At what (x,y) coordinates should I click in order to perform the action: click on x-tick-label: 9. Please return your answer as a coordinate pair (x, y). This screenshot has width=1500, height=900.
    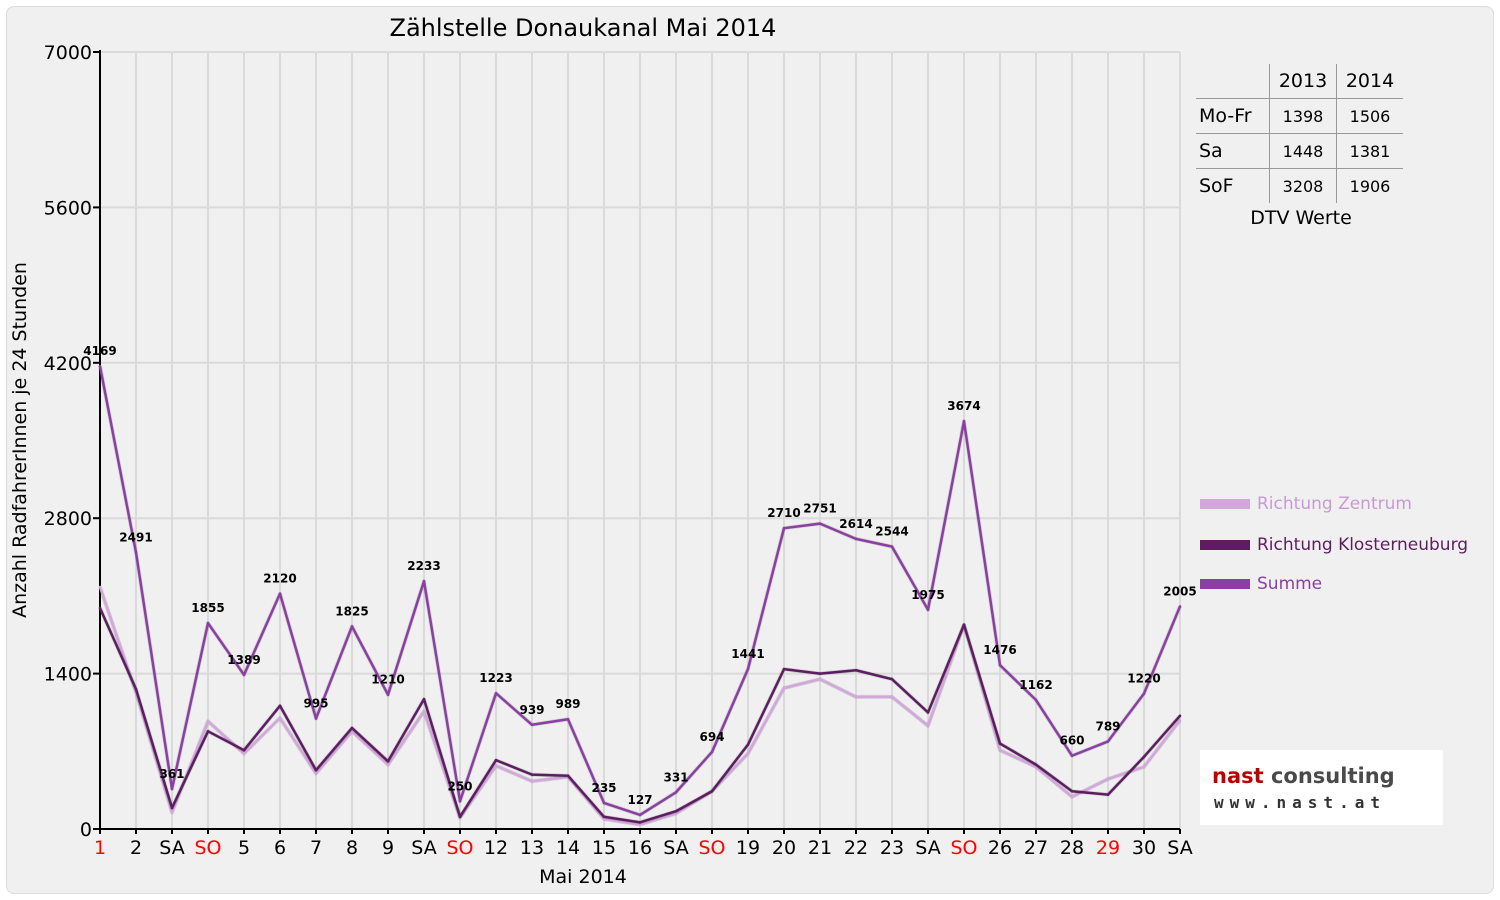
    Looking at the image, I should click on (388, 848).